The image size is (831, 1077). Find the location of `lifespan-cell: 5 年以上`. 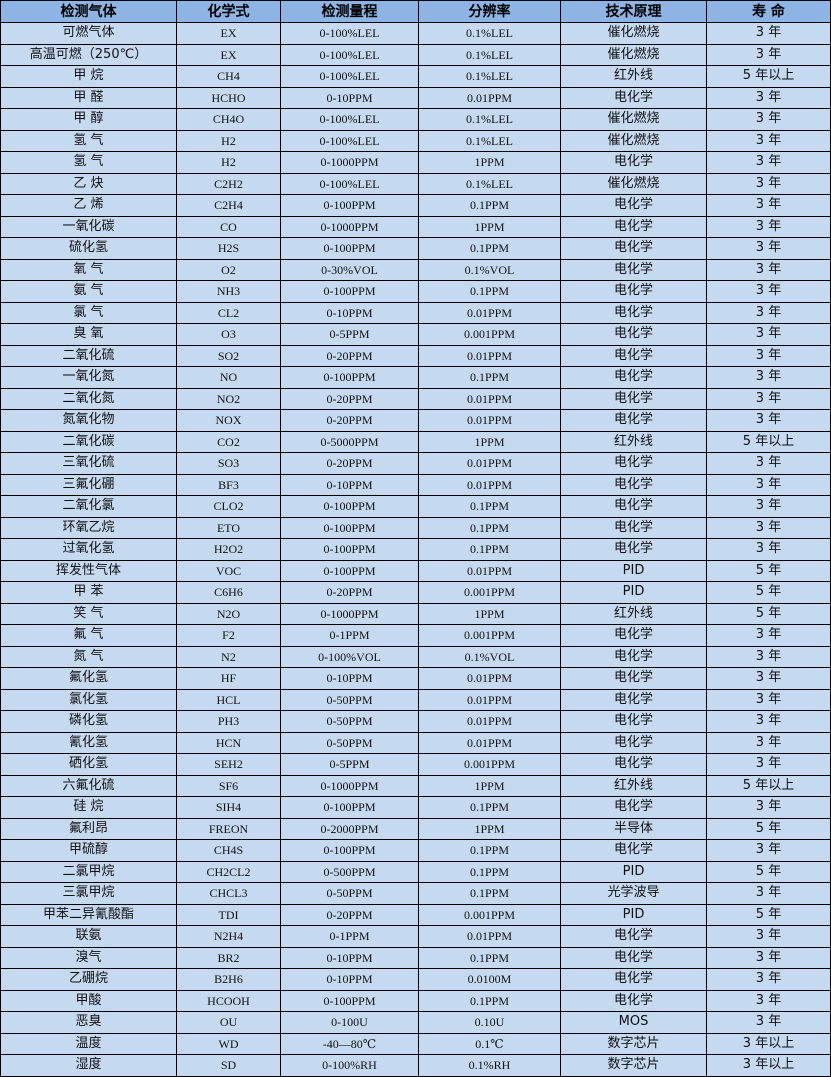

lifespan-cell: 5 年以上 is located at coordinates (768, 76).